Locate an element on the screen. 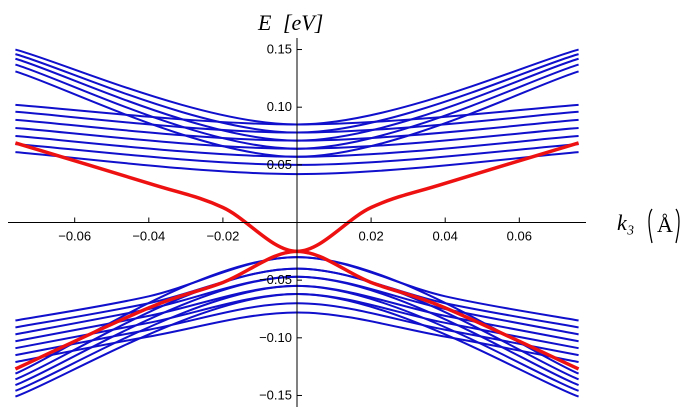 This screenshot has height=415, width=692. y-tick-label: −0.10 is located at coordinates (275, 337).